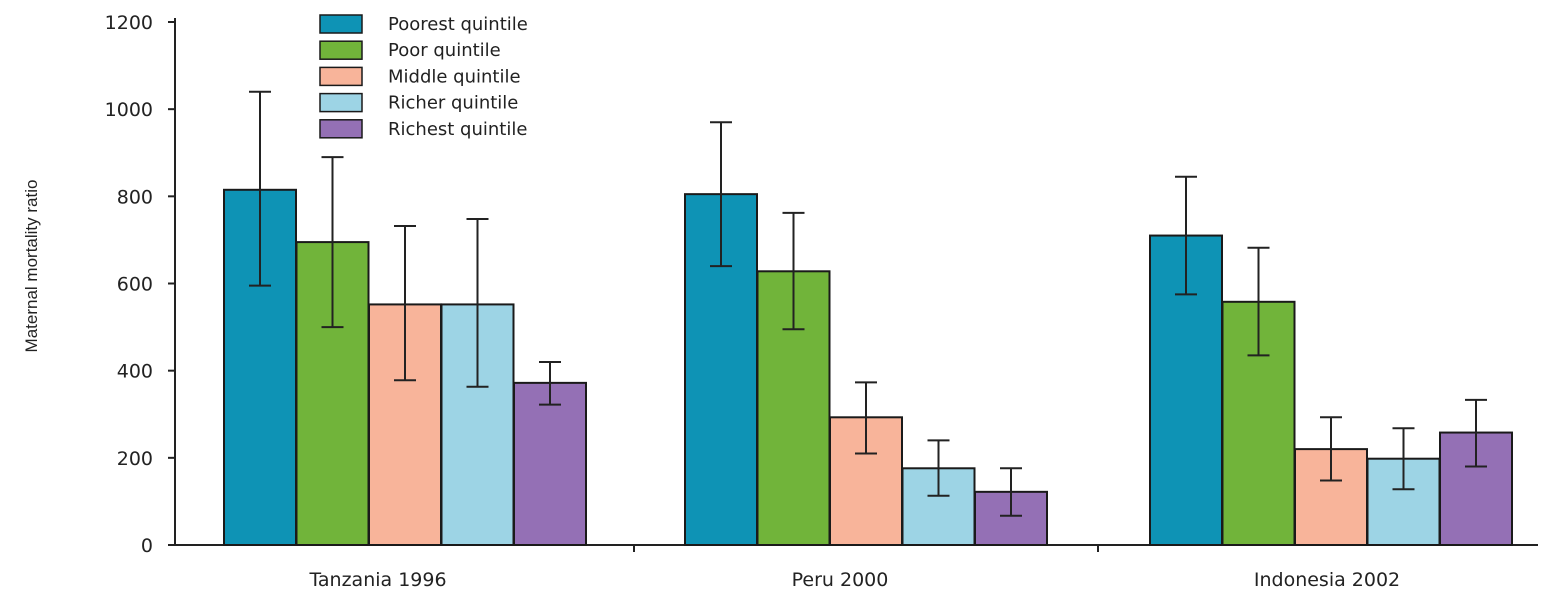 This screenshot has width=1544, height=589. What do you see at coordinates (31, 266) in the screenshot?
I see `y-axis-title: Maternal mortality ratio` at bounding box center [31, 266].